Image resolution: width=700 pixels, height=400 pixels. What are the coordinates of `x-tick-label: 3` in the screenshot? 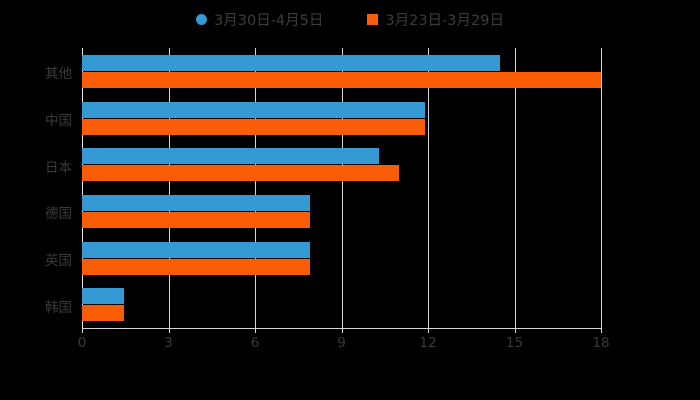 It's located at (168, 343).